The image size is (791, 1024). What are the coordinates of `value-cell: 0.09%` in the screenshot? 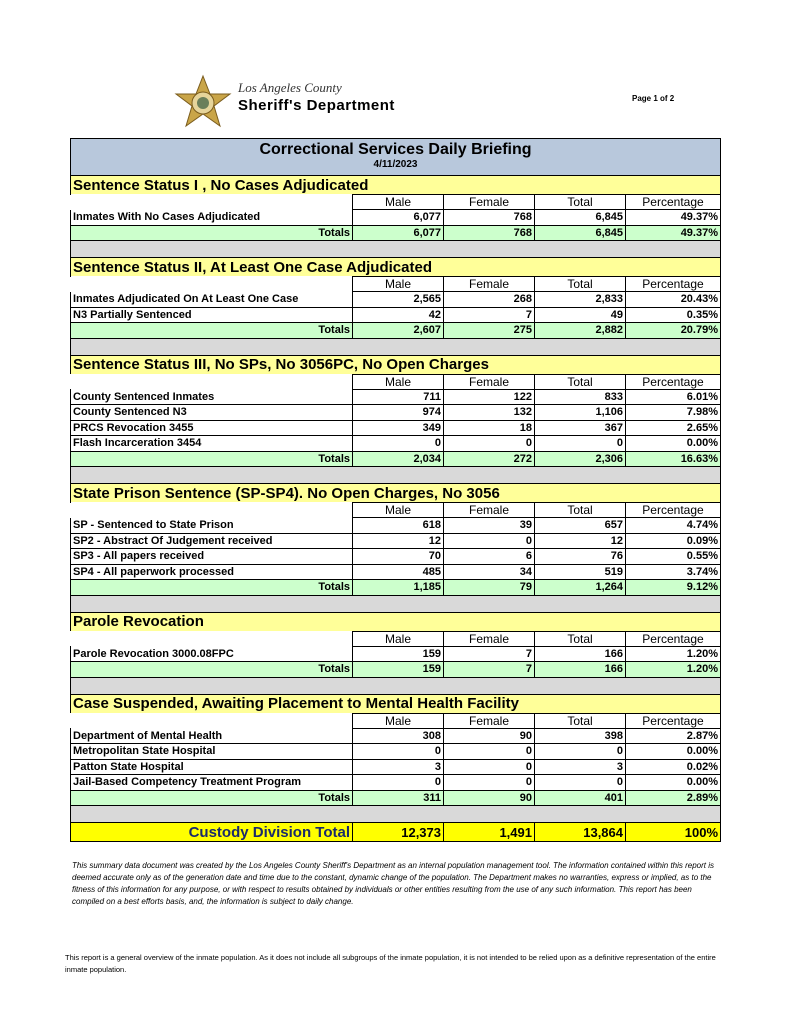 It's located at (673, 540).